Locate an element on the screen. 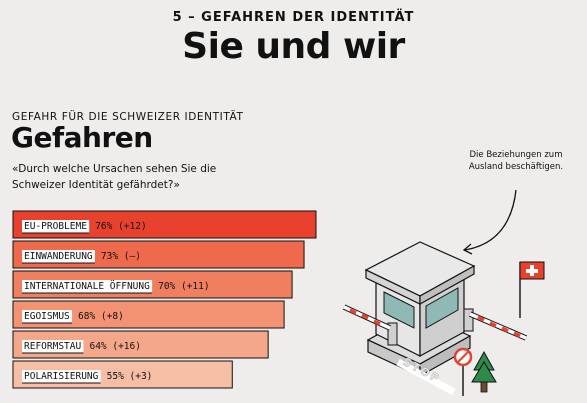 The height and width of the screenshot is (403, 587). bar-value-label: 55% (+3) is located at coordinates (130, 376).